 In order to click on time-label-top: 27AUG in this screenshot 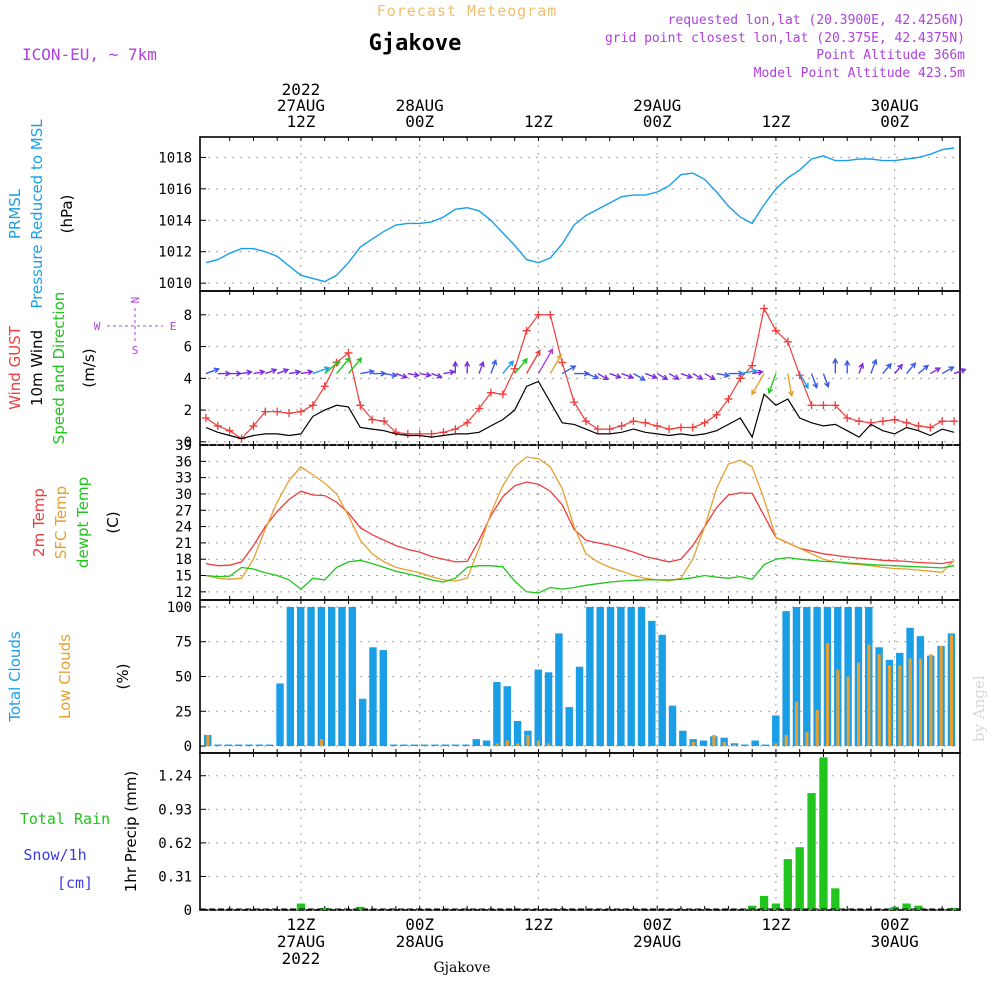, I will do `click(301, 105)`.